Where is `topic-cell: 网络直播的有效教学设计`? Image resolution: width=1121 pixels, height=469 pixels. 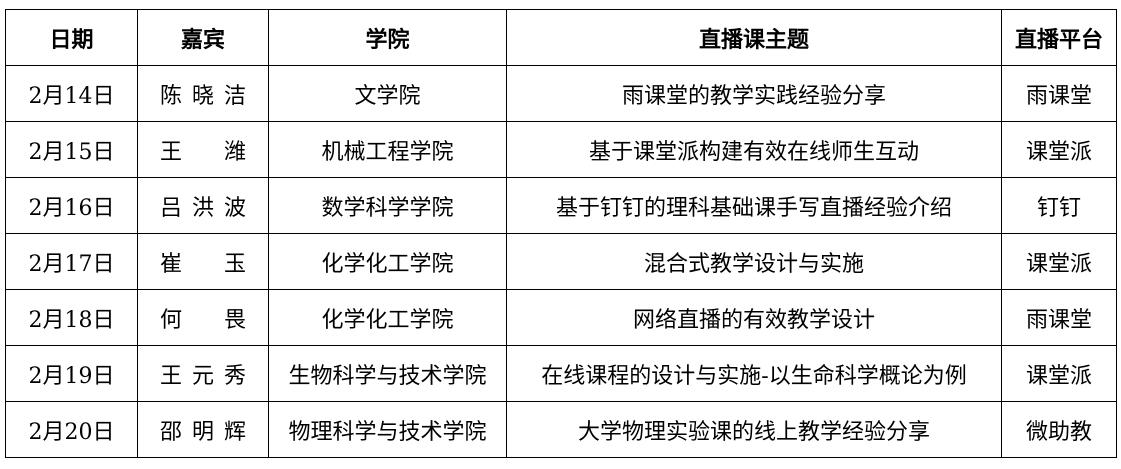 topic-cell: 网络直播的有效教学设计 is located at coordinates (754, 317).